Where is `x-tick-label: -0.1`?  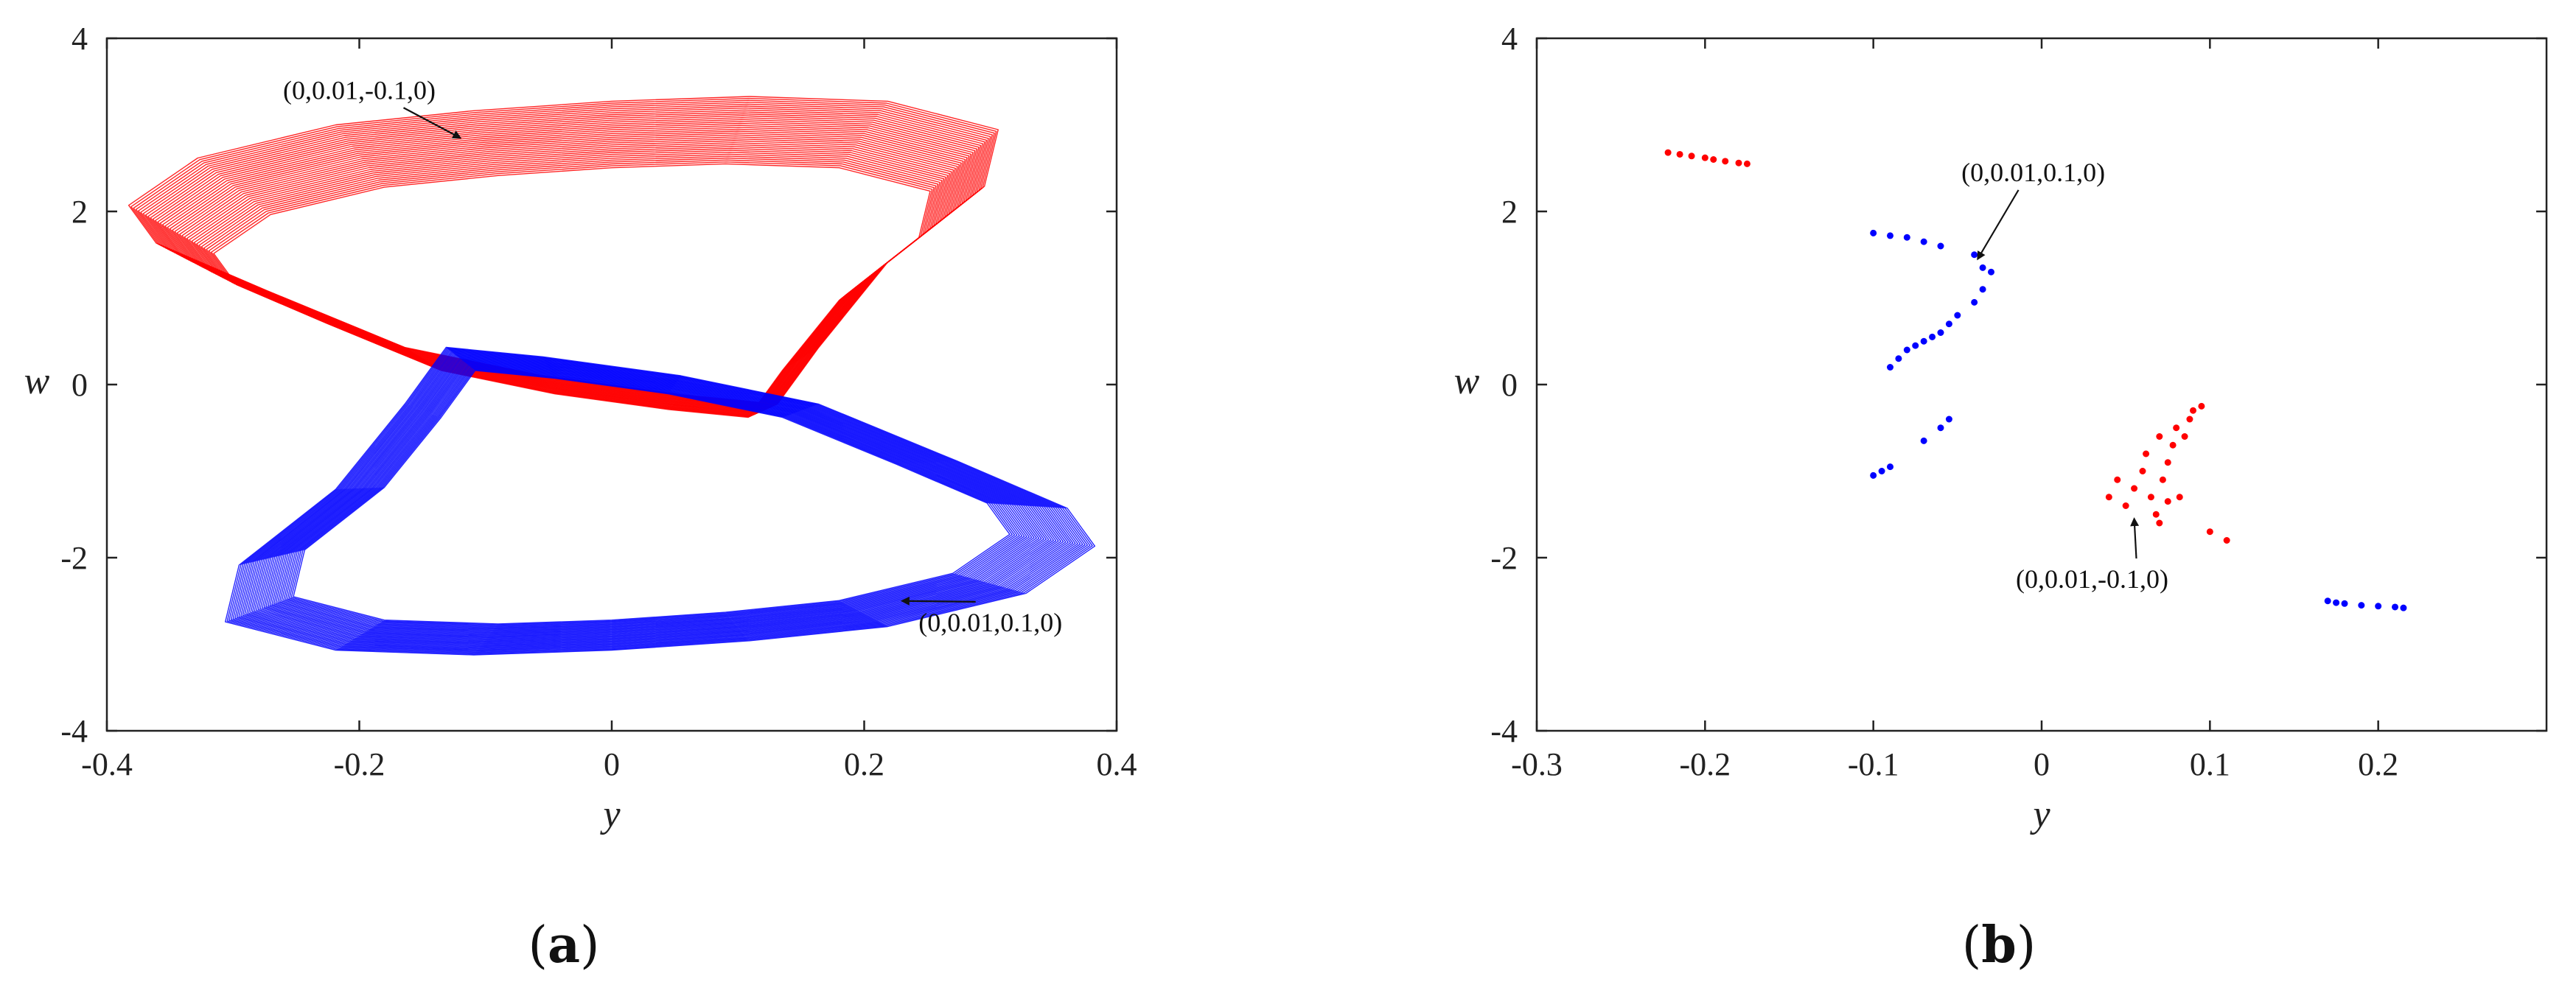
x-tick-label: -0.1 is located at coordinates (1873, 764).